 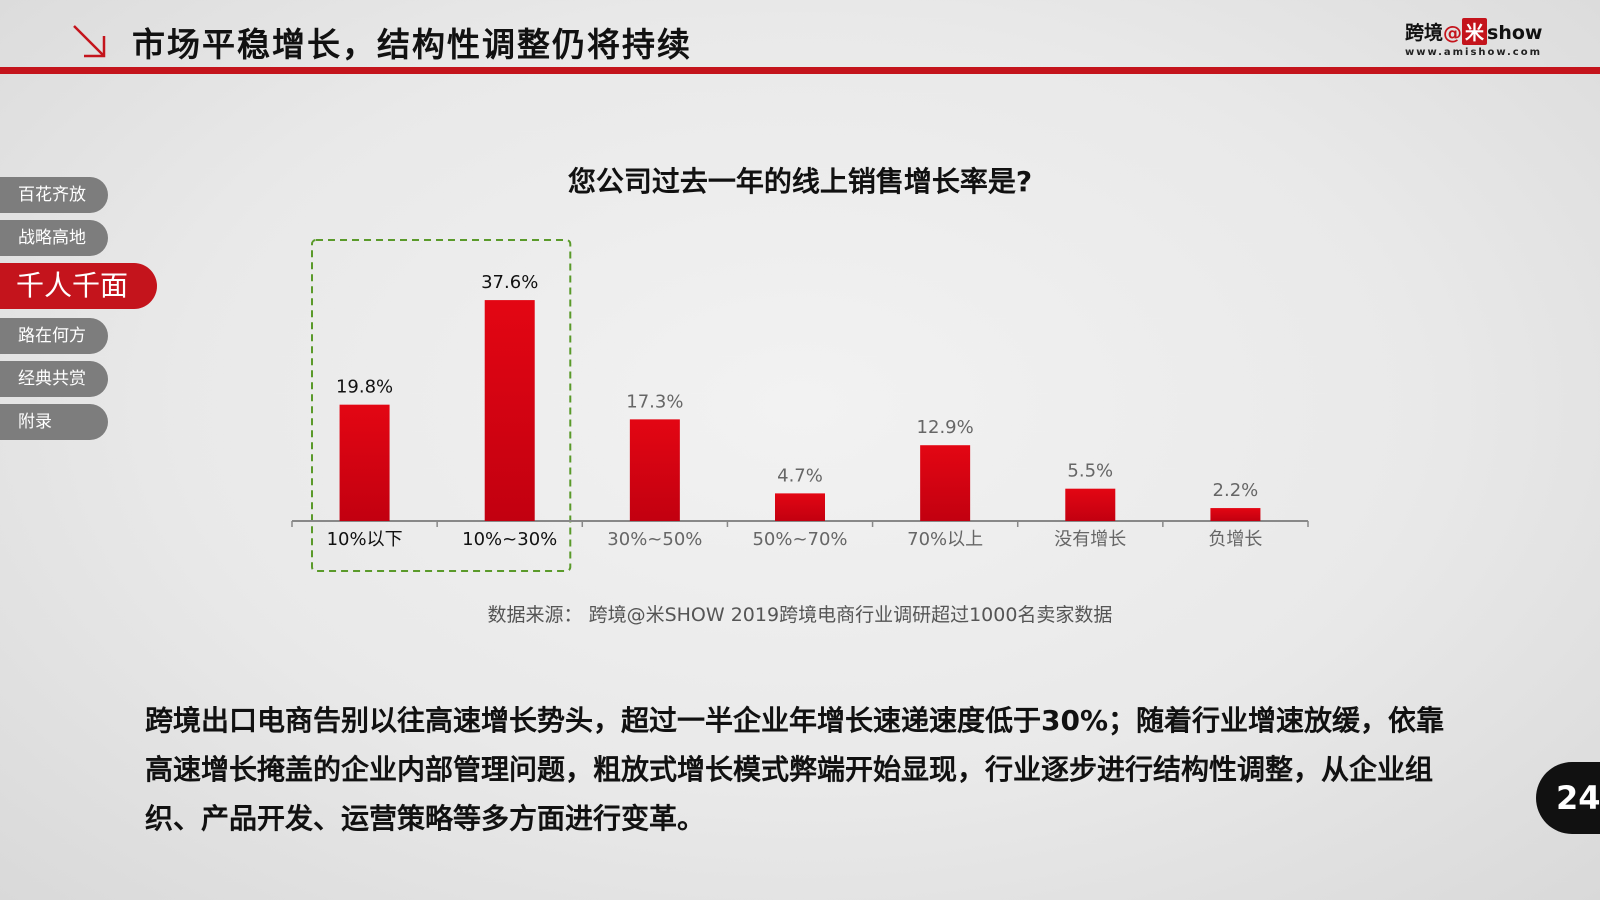 I want to click on nav-item-baihua: 百花齐放, so click(x=54, y=195).